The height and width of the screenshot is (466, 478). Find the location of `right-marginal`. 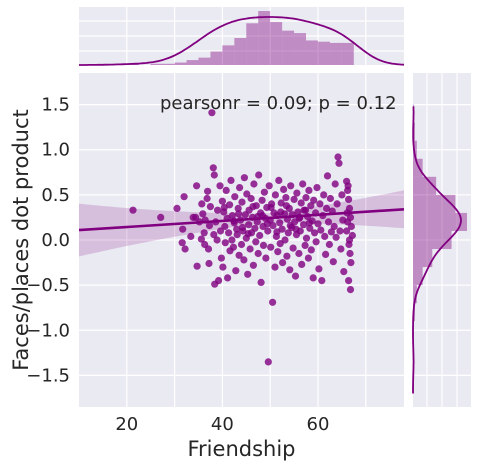

right-marginal is located at coordinates (441, 240).